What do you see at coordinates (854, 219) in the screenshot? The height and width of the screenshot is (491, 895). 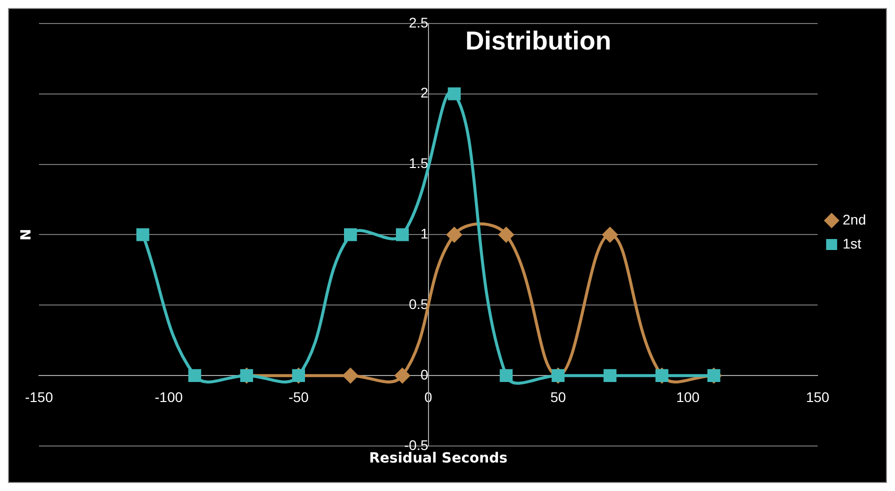 I see `legend-label: 2nd` at bounding box center [854, 219].